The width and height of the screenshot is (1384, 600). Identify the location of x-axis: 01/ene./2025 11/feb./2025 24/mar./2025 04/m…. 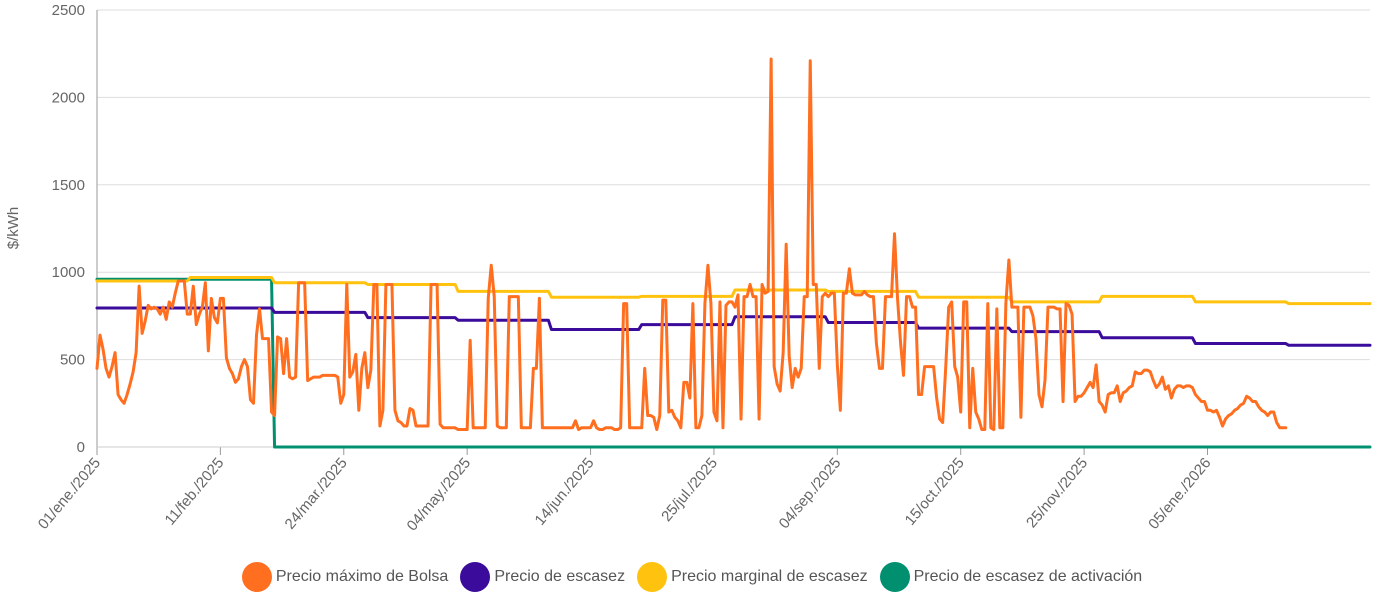
(702, 490).